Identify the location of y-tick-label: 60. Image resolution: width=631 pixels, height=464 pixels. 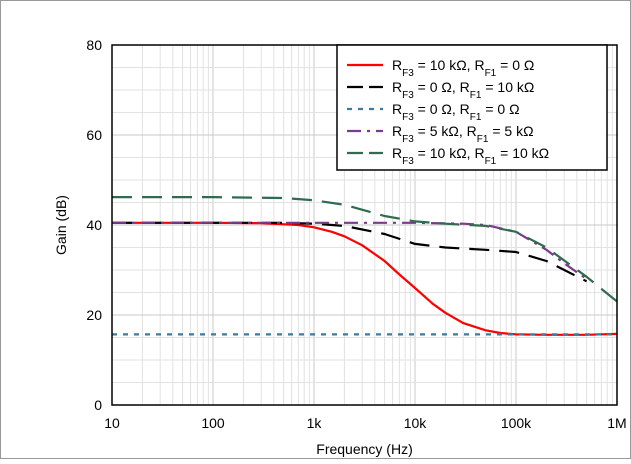
(94, 135).